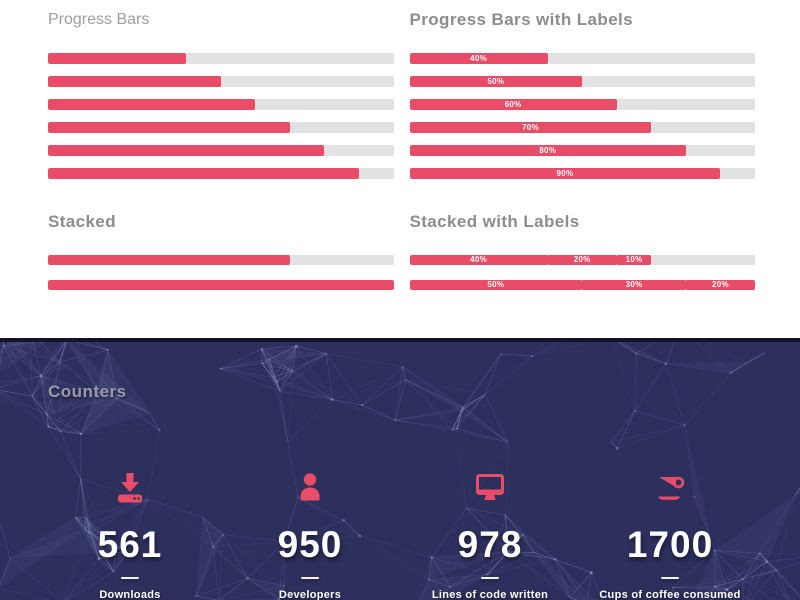  What do you see at coordinates (82, 221) in the screenshot?
I see `panel-title-stacked: Stacked` at bounding box center [82, 221].